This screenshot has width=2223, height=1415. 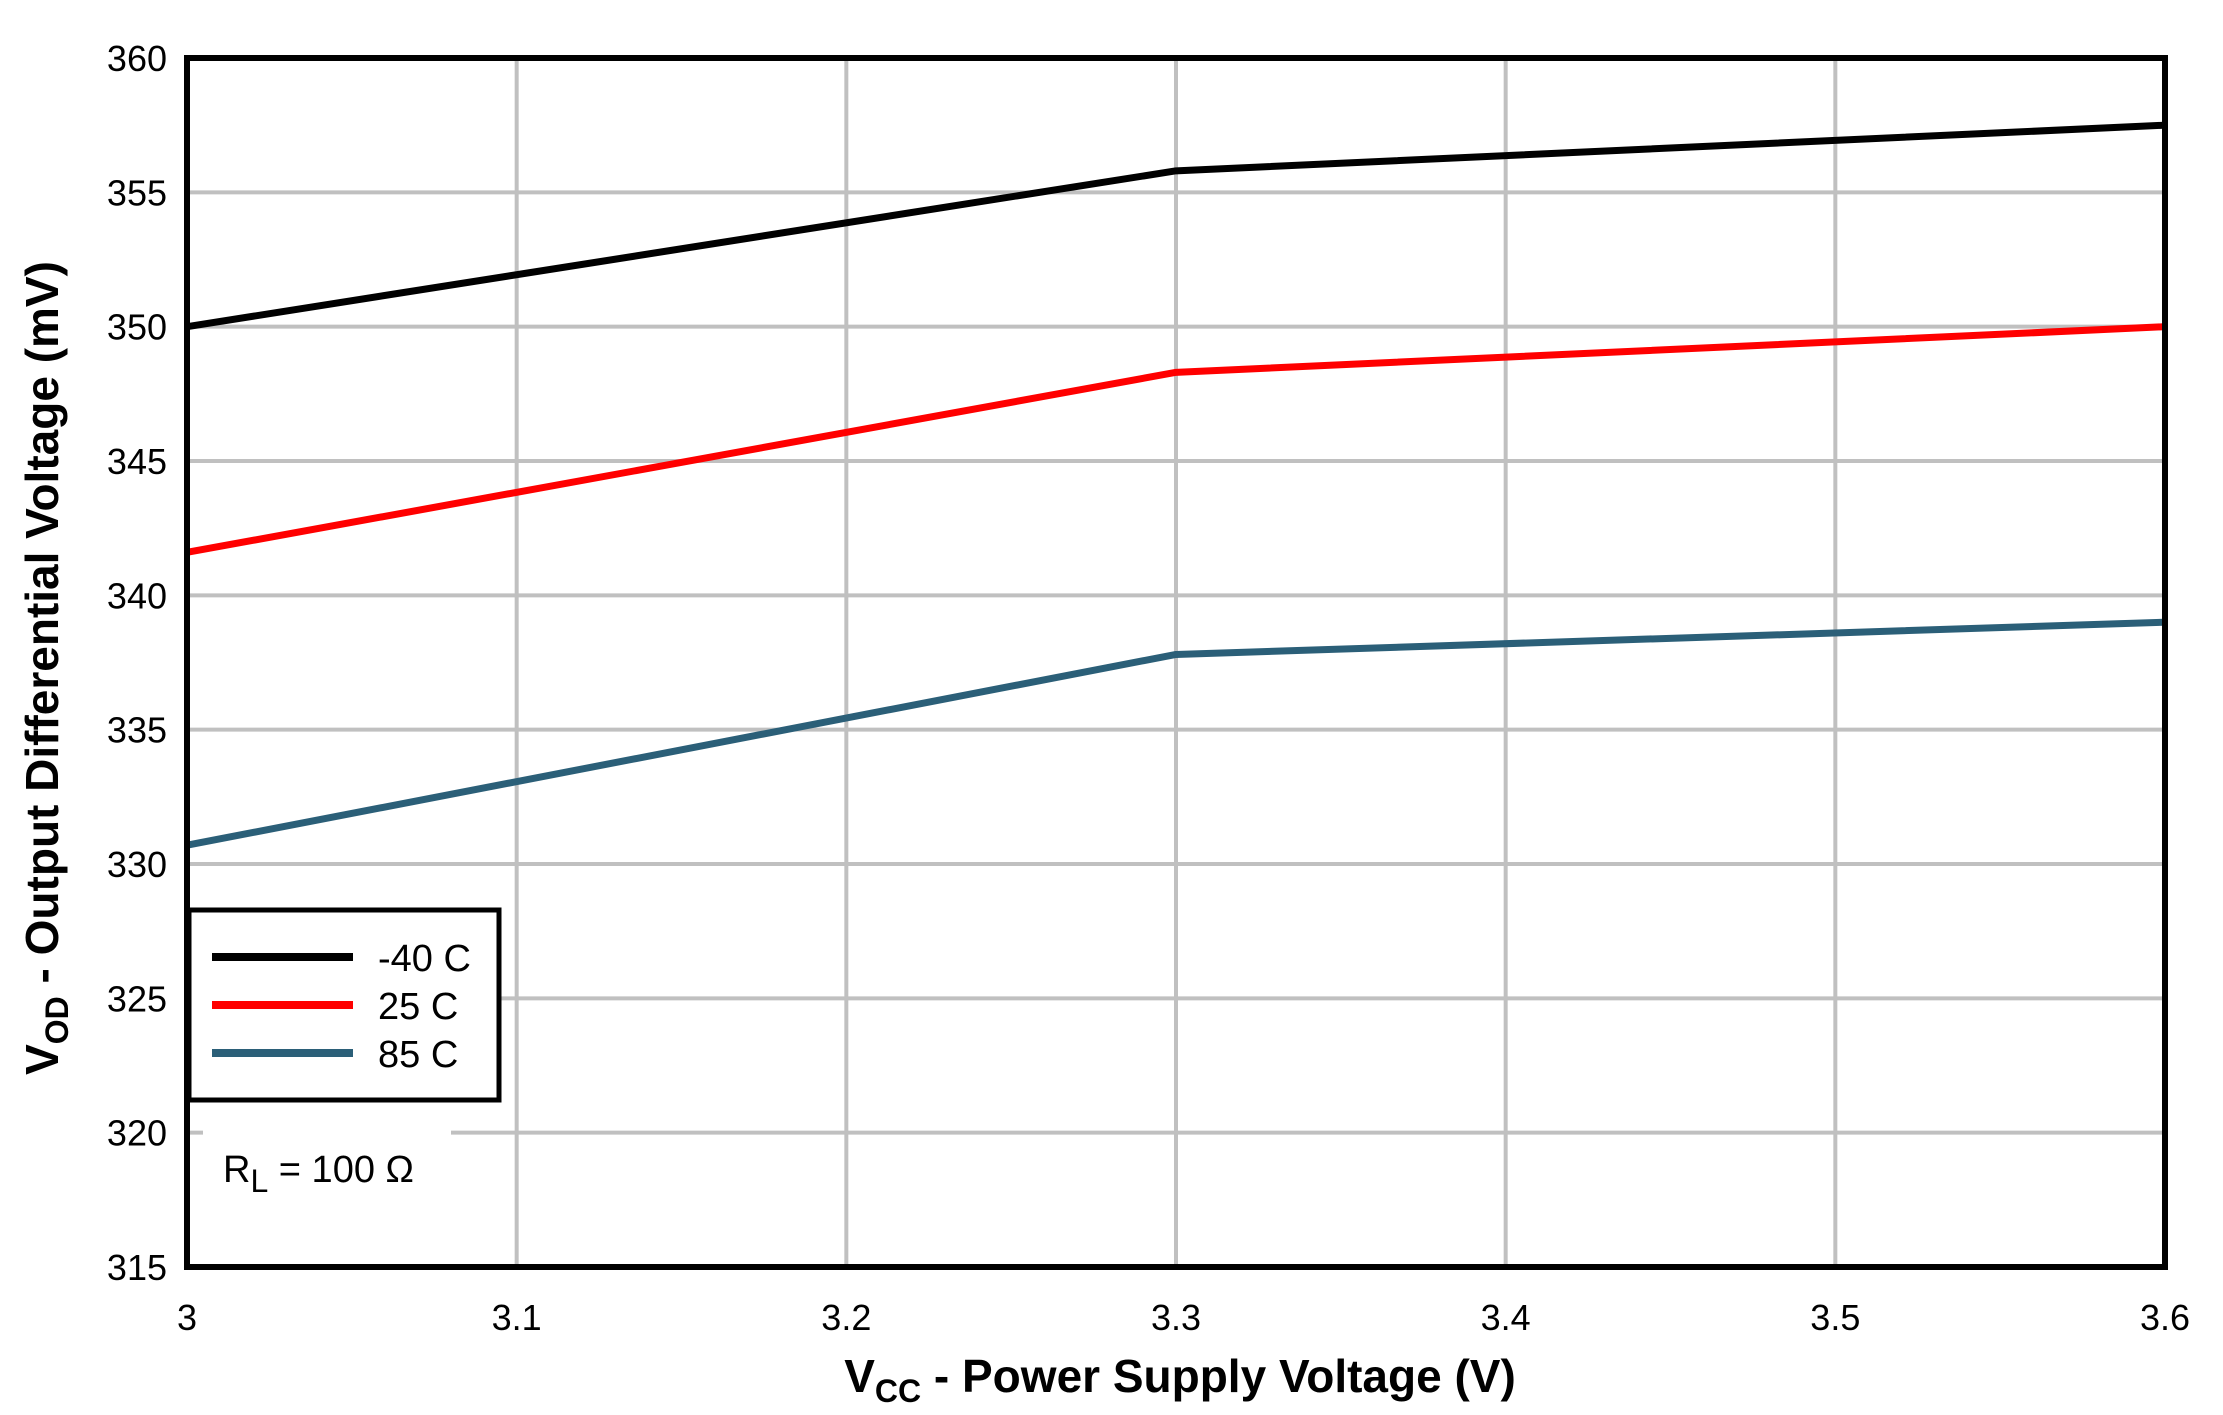 I want to click on x-tick-label: 3.4, so click(x=1506, y=1317).